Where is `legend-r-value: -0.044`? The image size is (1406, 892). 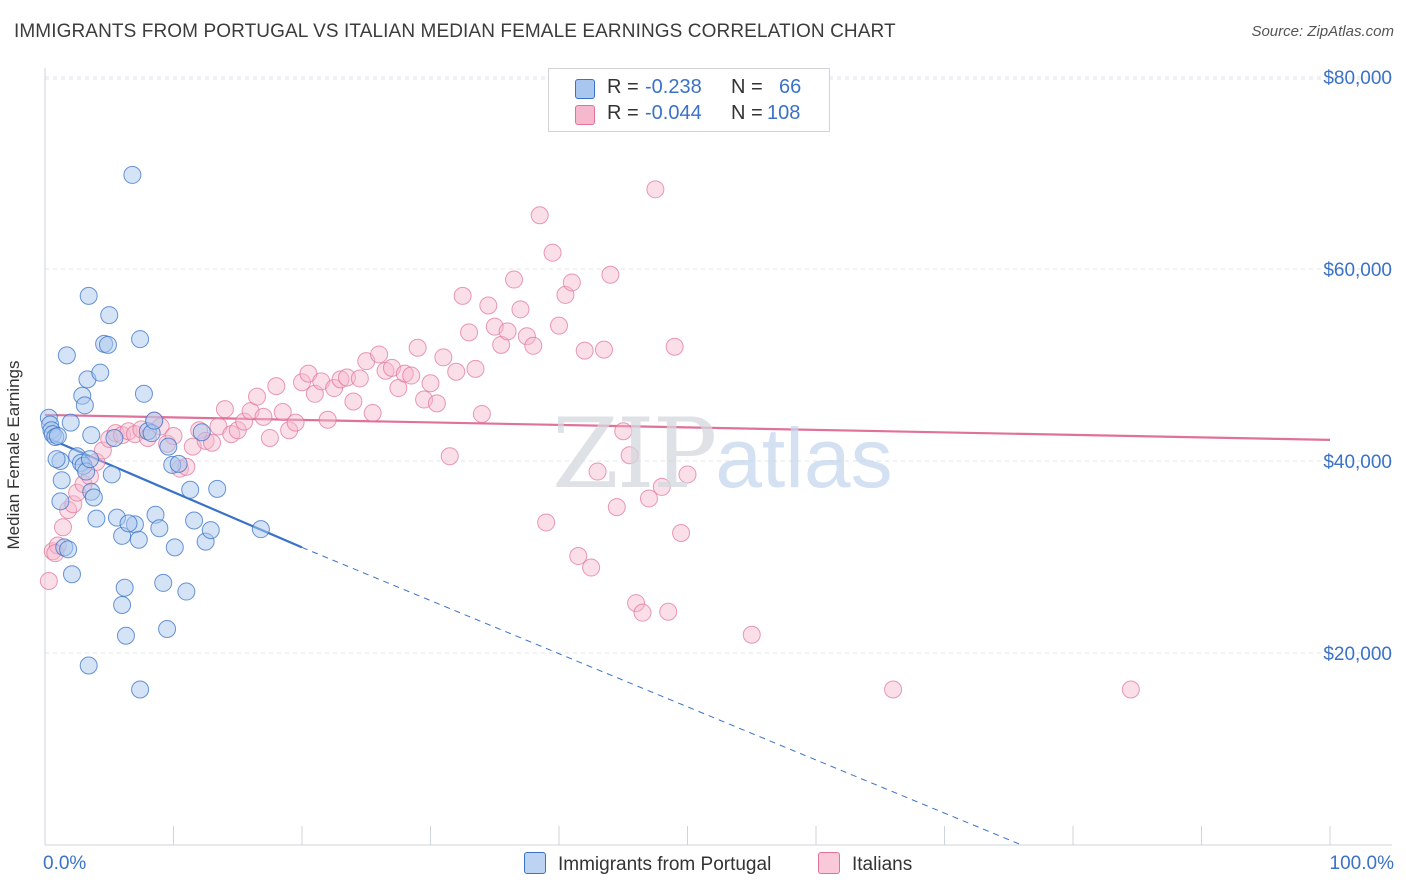 legend-r-value: -0.044 is located at coordinates (673, 113).